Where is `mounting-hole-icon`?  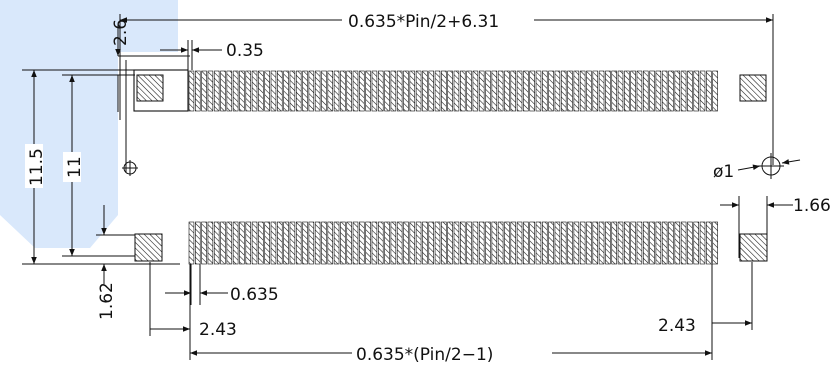
mounting-hole-icon is located at coordinates (771, 166).